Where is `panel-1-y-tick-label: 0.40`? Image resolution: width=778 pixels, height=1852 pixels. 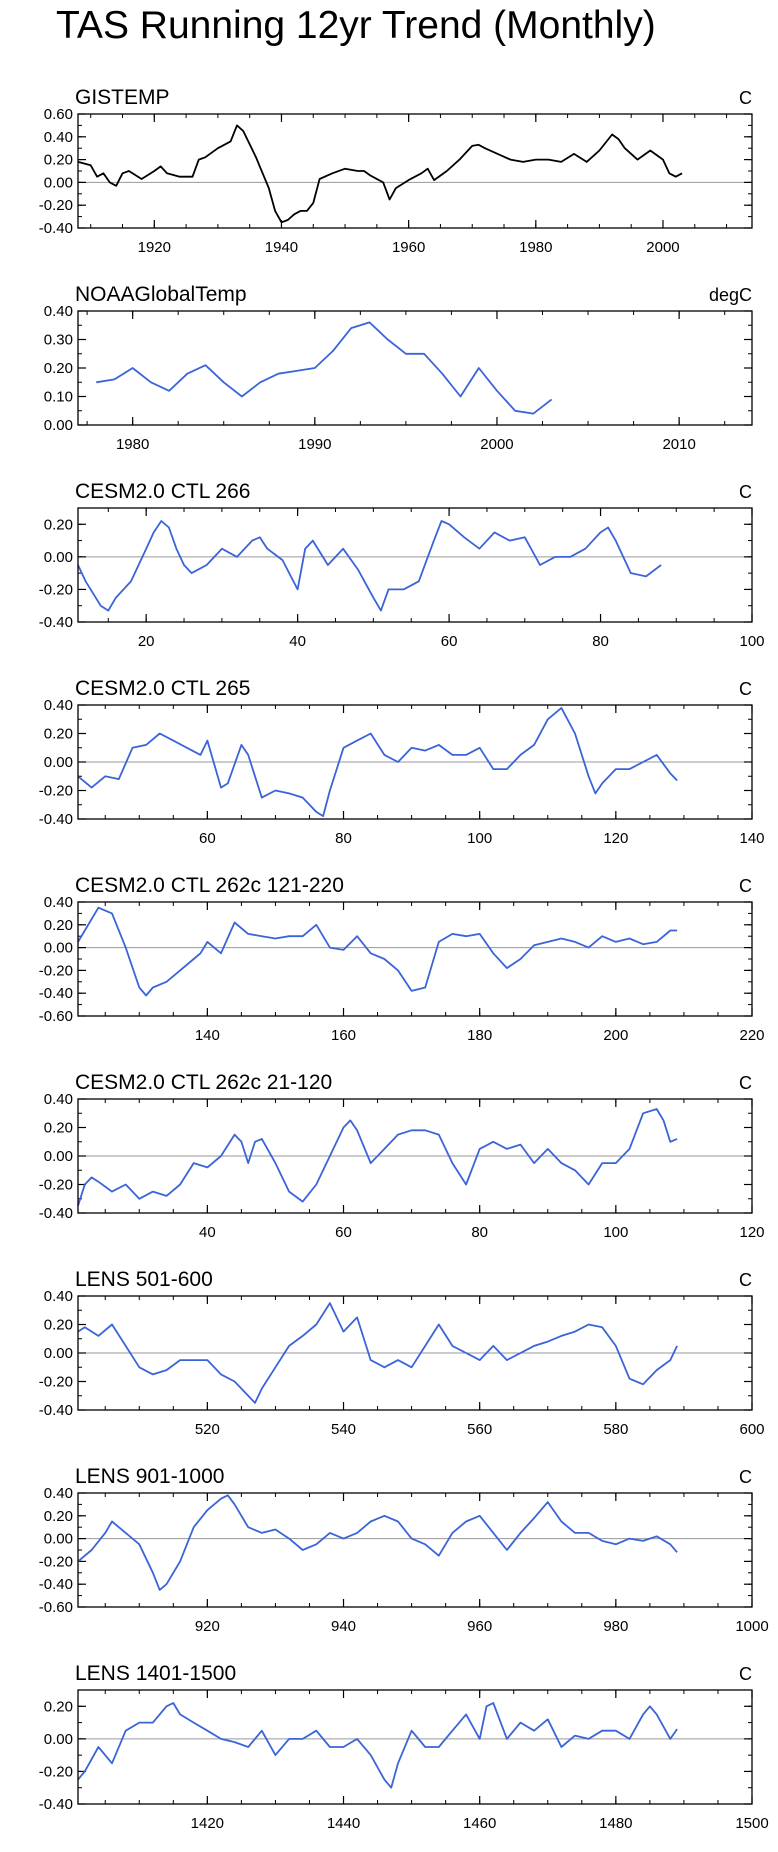 panel-1-y-tick-label: 0.40 is located at coordinates (58, 137).